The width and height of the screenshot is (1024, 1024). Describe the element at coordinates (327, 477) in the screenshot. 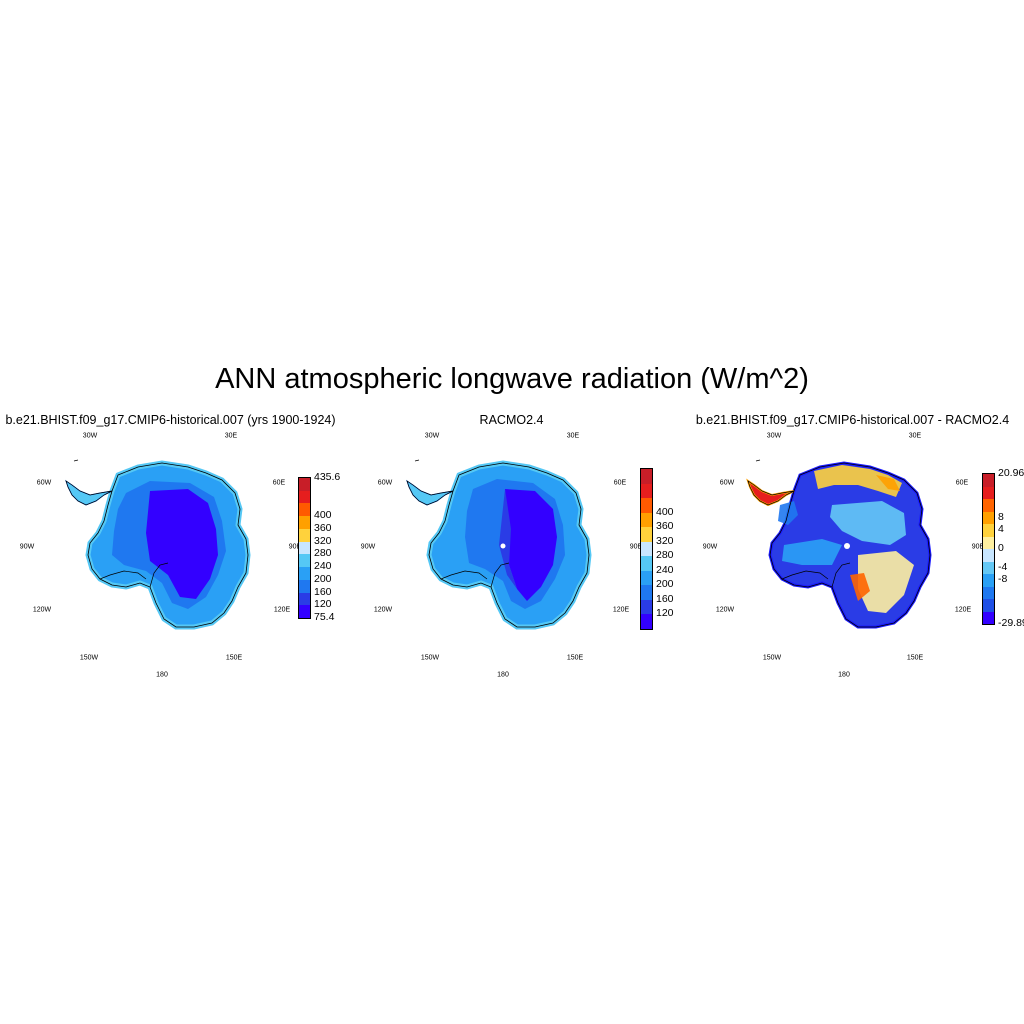

I see `colorbar-label: 435.6` at that location.